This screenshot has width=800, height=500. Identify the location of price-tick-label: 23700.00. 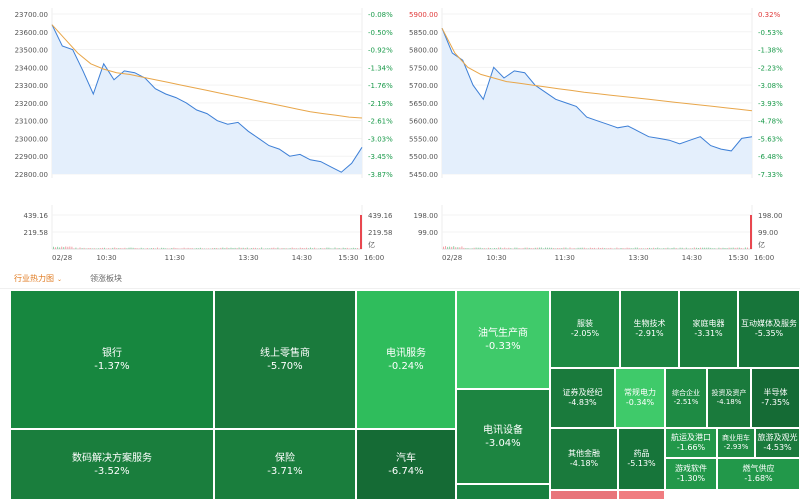
(31, 15).